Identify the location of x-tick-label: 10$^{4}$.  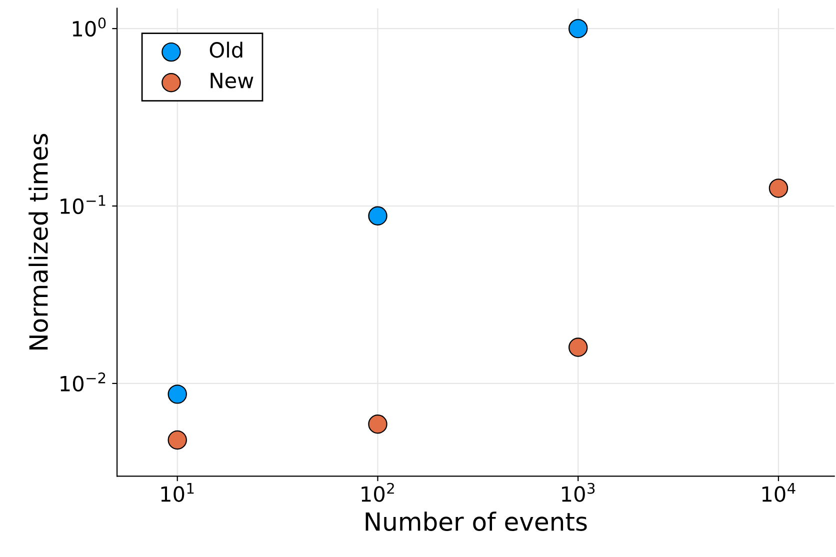
(779, 492).